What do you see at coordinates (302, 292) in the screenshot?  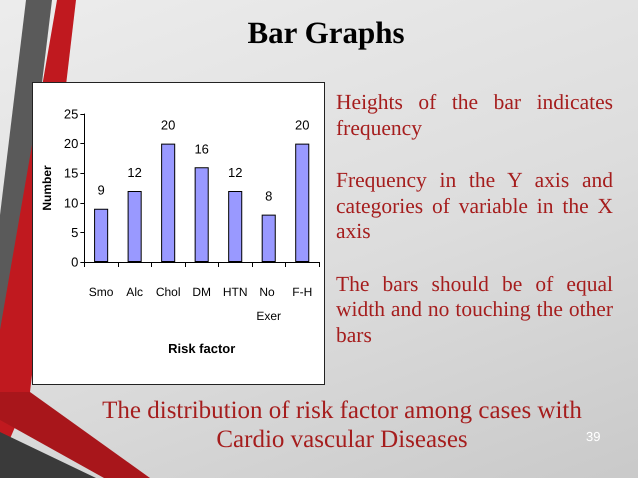 I see `x-tick-label: F-H` at bounding box center [302, 292].